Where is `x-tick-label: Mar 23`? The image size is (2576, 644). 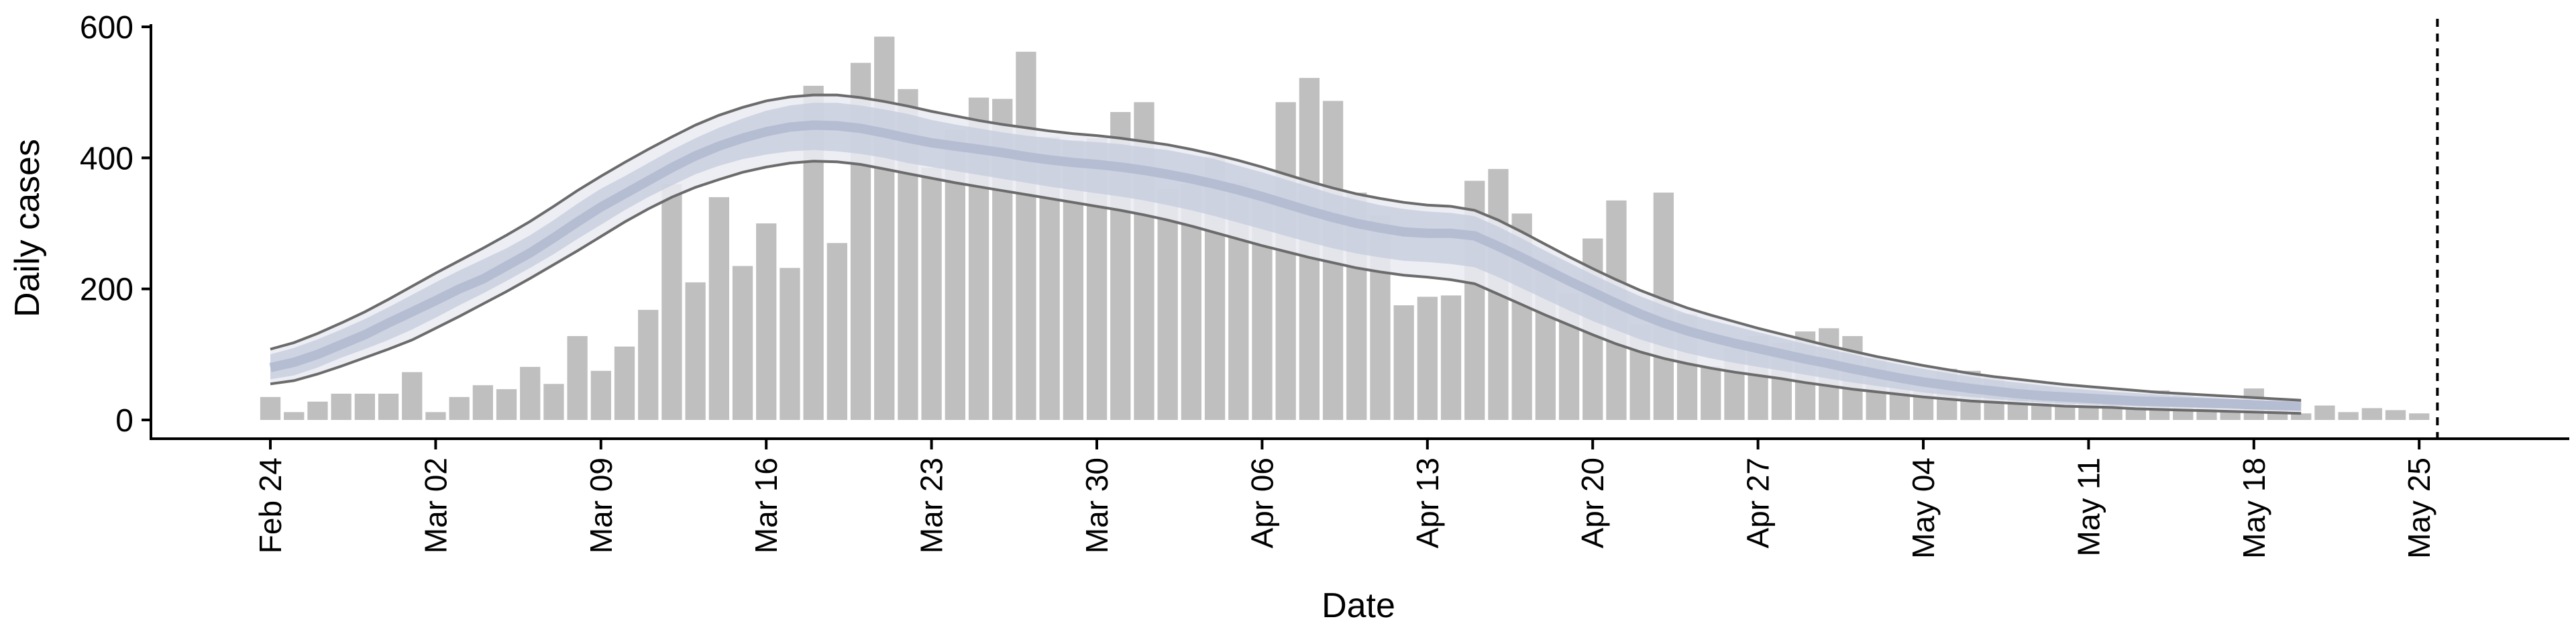
x-tick-label: Mar 23 is located at coordinates (931, 505).